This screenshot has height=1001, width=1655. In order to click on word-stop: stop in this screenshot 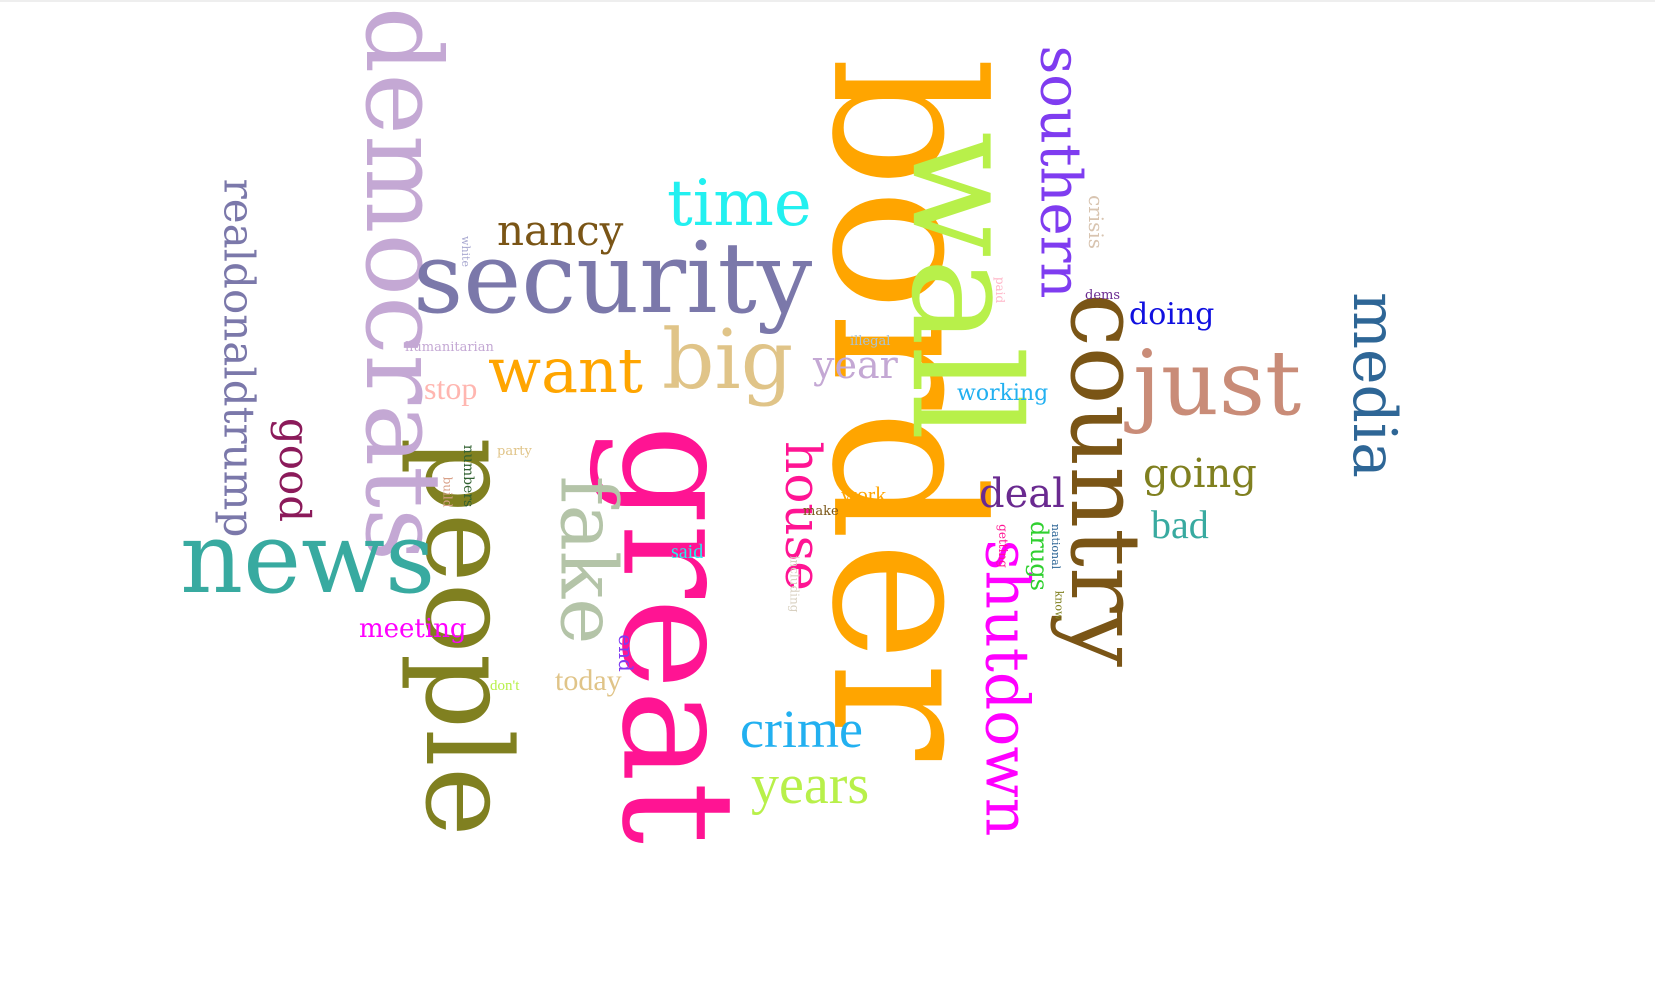, I will do `click(451, 388)`.